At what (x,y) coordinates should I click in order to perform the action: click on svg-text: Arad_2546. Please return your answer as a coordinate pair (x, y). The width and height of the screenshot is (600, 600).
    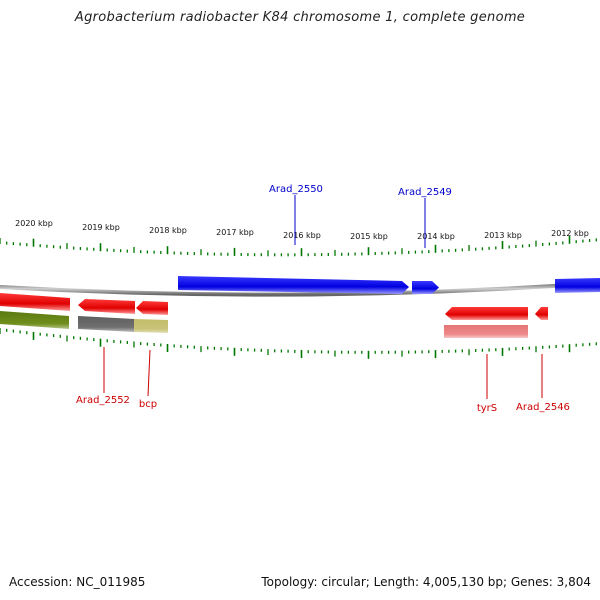
    Looking at the image, I should click on (543, 407).